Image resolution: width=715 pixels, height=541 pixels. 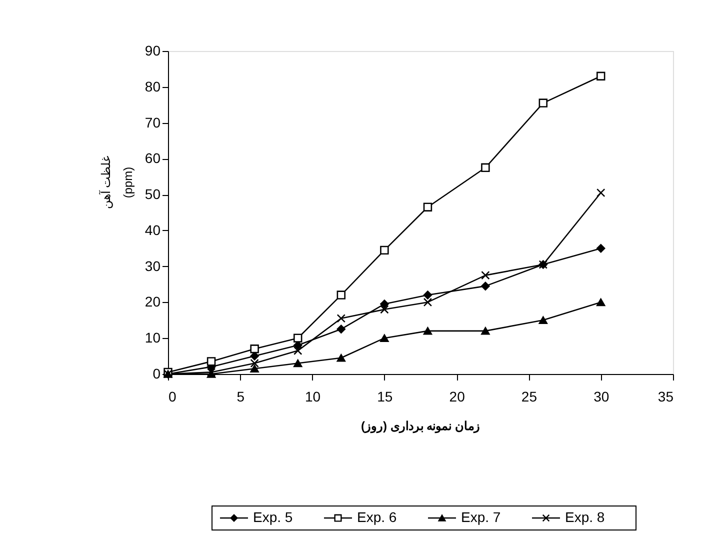 I want to click on y-tick-label: 70, so click(x=152, y=122).